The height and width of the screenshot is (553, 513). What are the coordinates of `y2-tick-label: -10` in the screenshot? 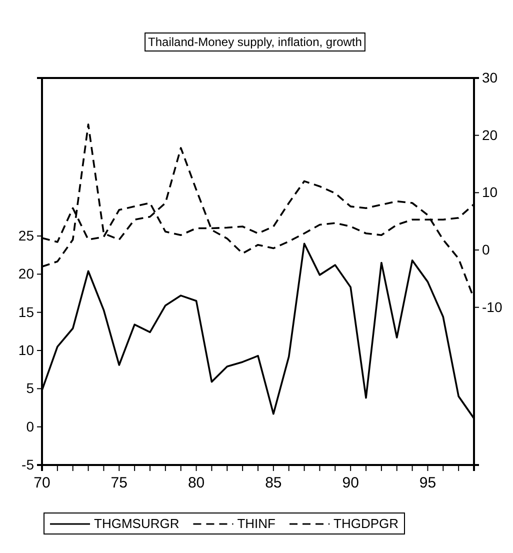 It's located at (492, 306).